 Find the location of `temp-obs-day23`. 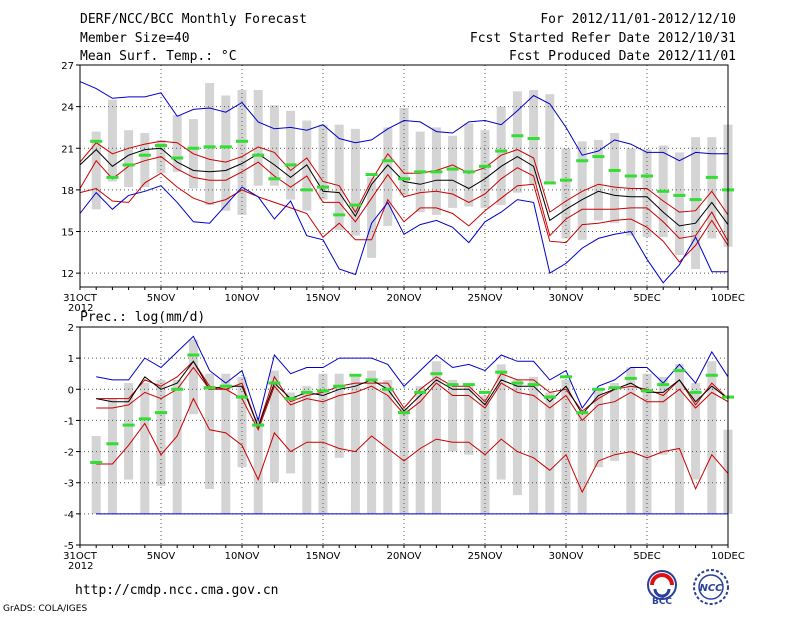

temp-obs-day23 is located at coordinates (452, 169).